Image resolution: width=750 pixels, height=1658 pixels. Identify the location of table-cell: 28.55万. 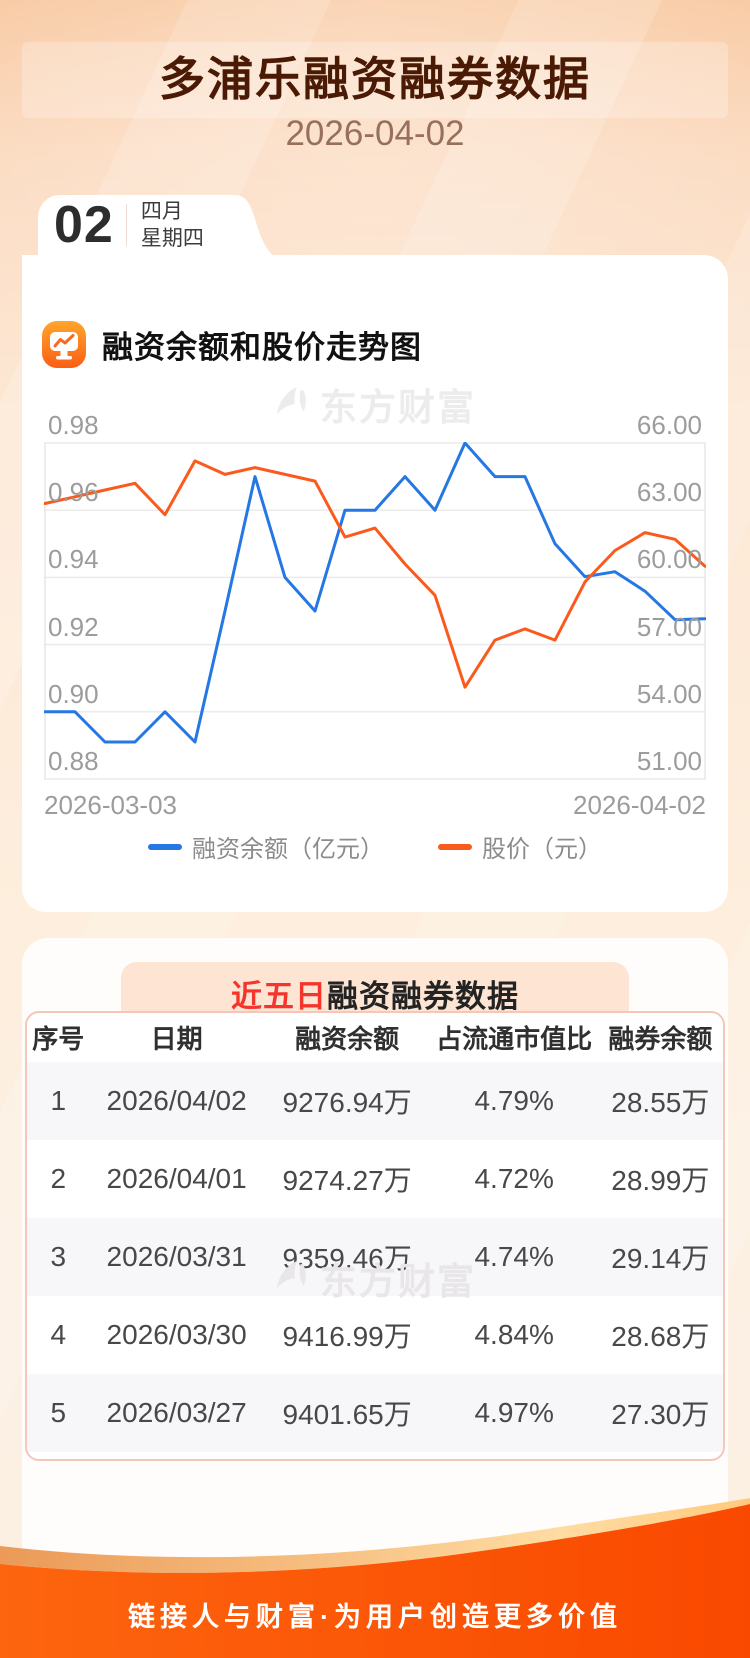
(660, 1102).